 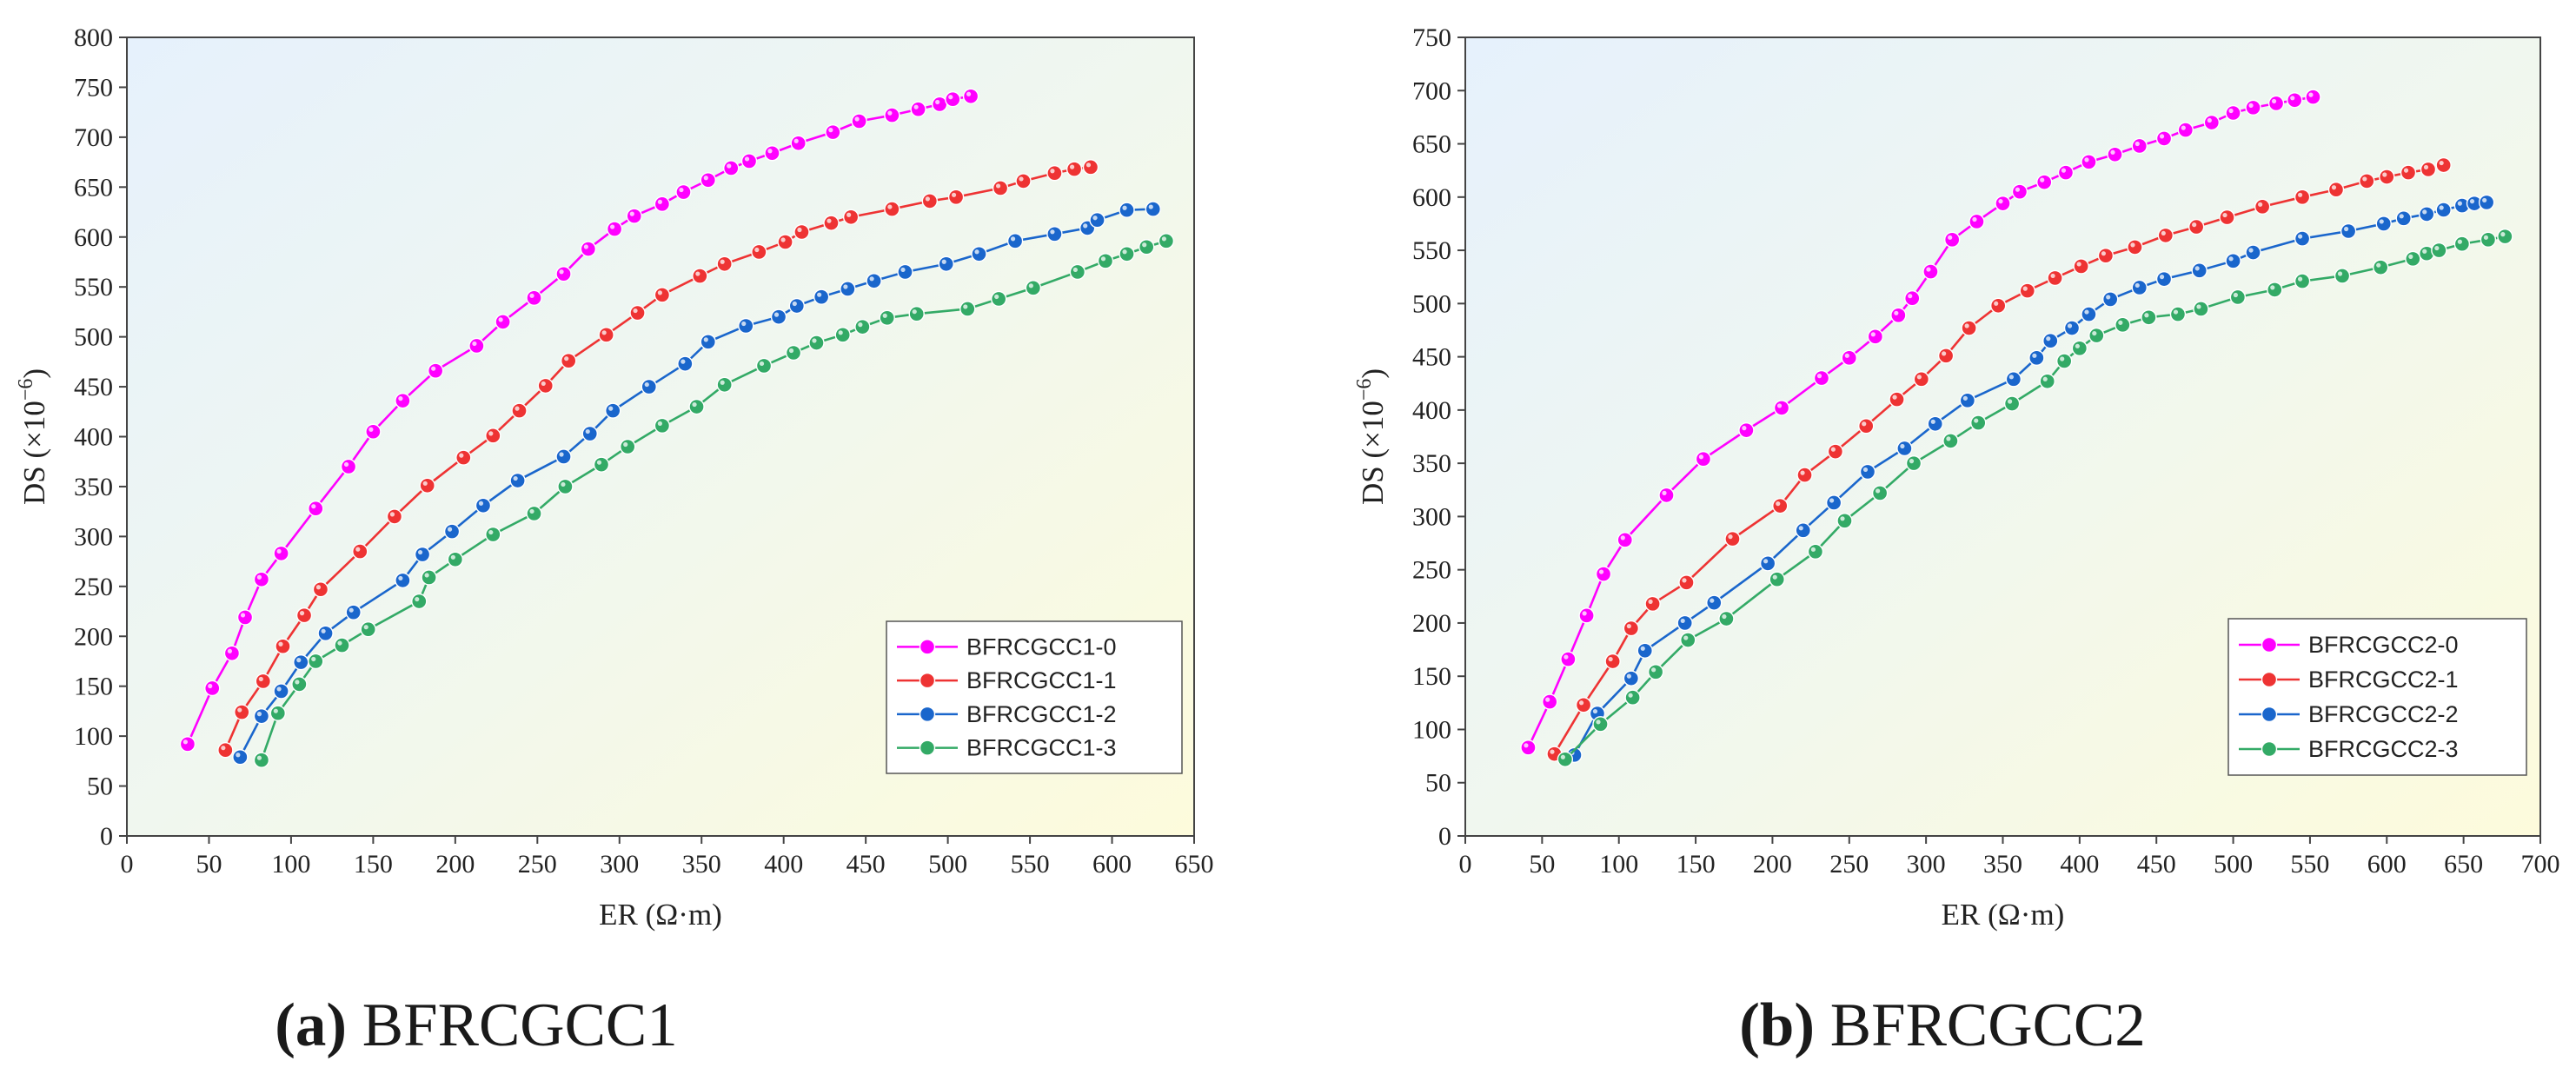 What do you see at coordinates (1431, 144) in the screenshot?
I see `y-tick-label: 650` at bounding box center [1431, 144].